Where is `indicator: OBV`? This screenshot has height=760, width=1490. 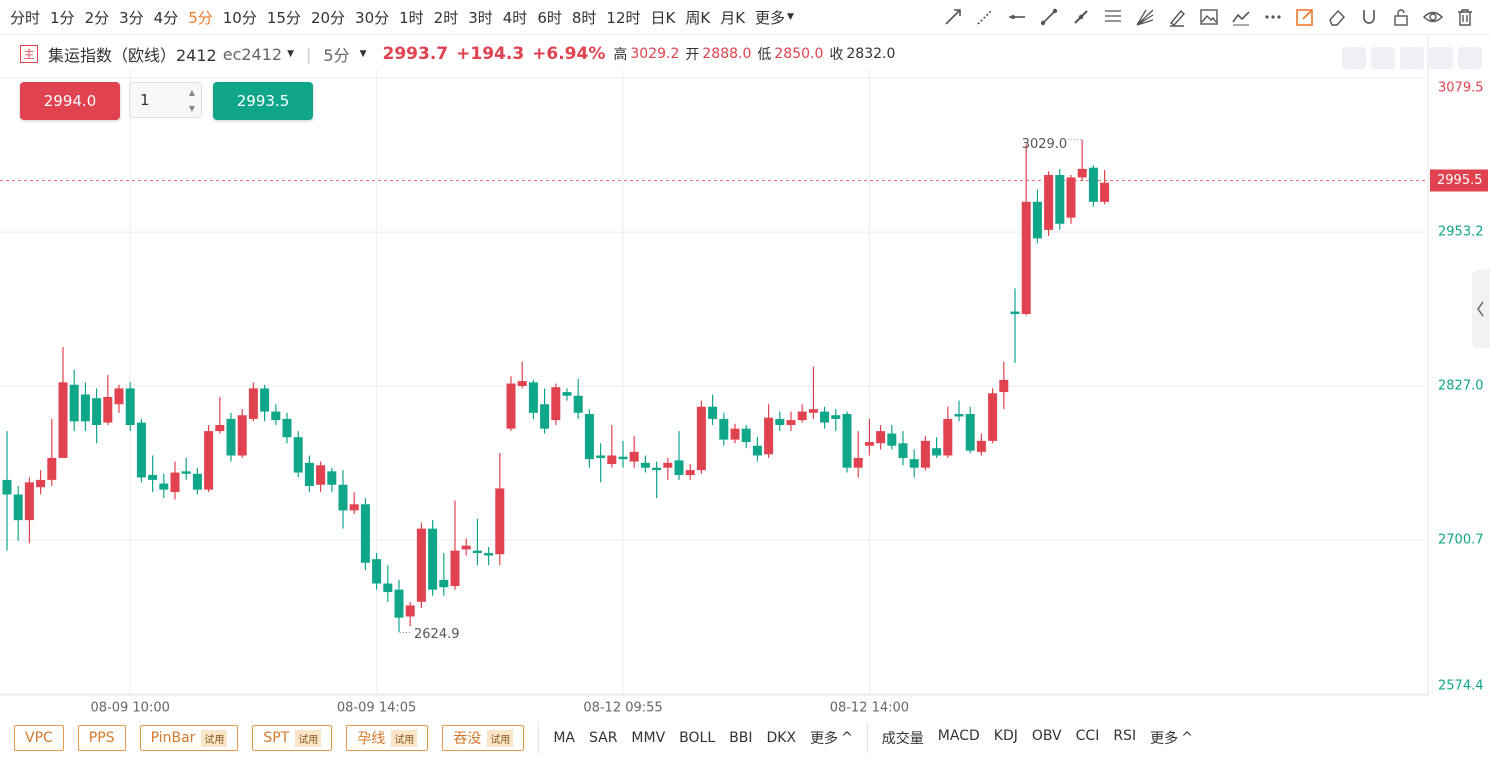
indicator: OBV is located at coordinates (1046, 736).